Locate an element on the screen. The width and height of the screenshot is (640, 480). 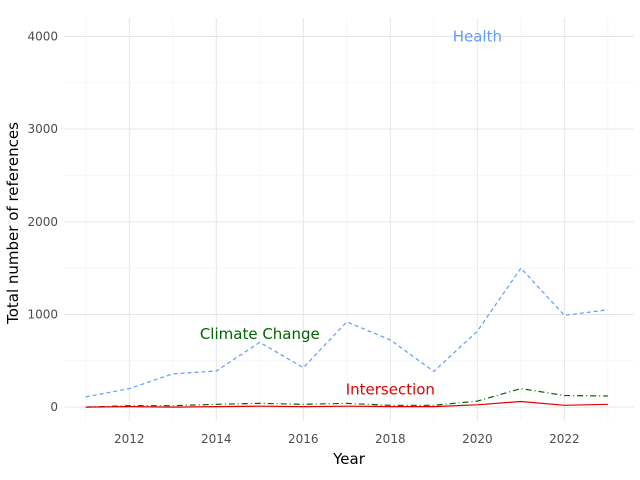
y-tick-label: 0 is located at coordinates (54, 407).